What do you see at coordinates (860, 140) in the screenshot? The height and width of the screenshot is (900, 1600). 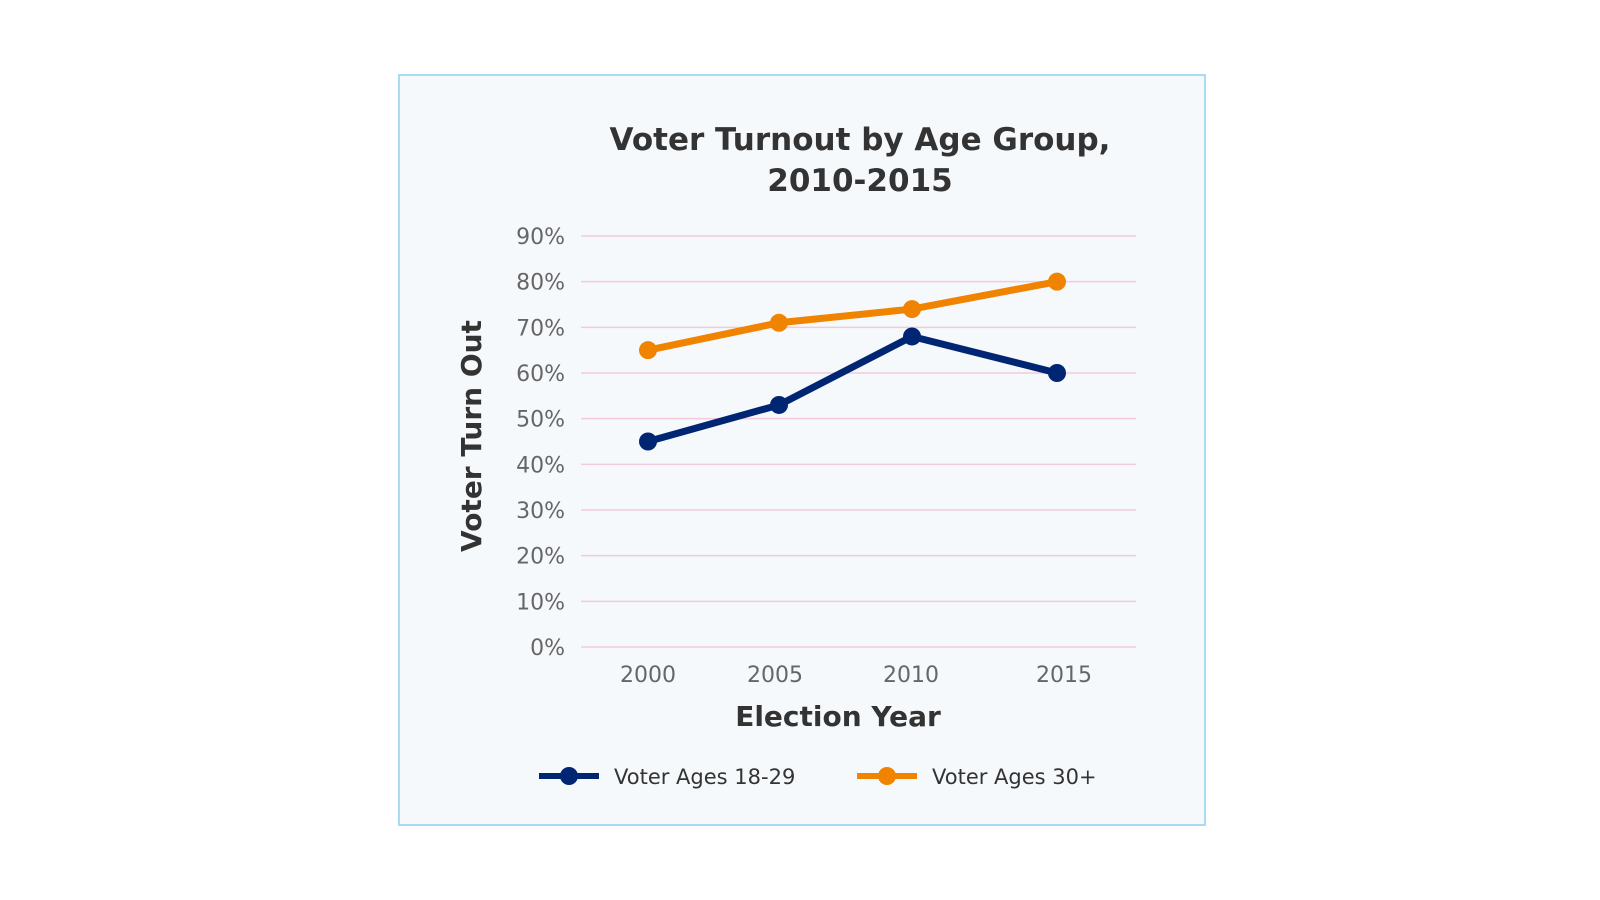 I see `chart-title: Voter Turnout by Age Group,` at bounding box center [860, 140].